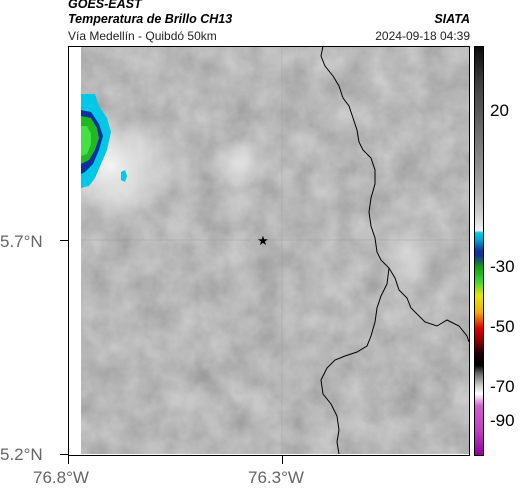  What do you see at coordinates (142, 36) in the screenshot?
I see `region-label: Vía Medellín - Quibdó 50km` at bounding box center [142, 36].